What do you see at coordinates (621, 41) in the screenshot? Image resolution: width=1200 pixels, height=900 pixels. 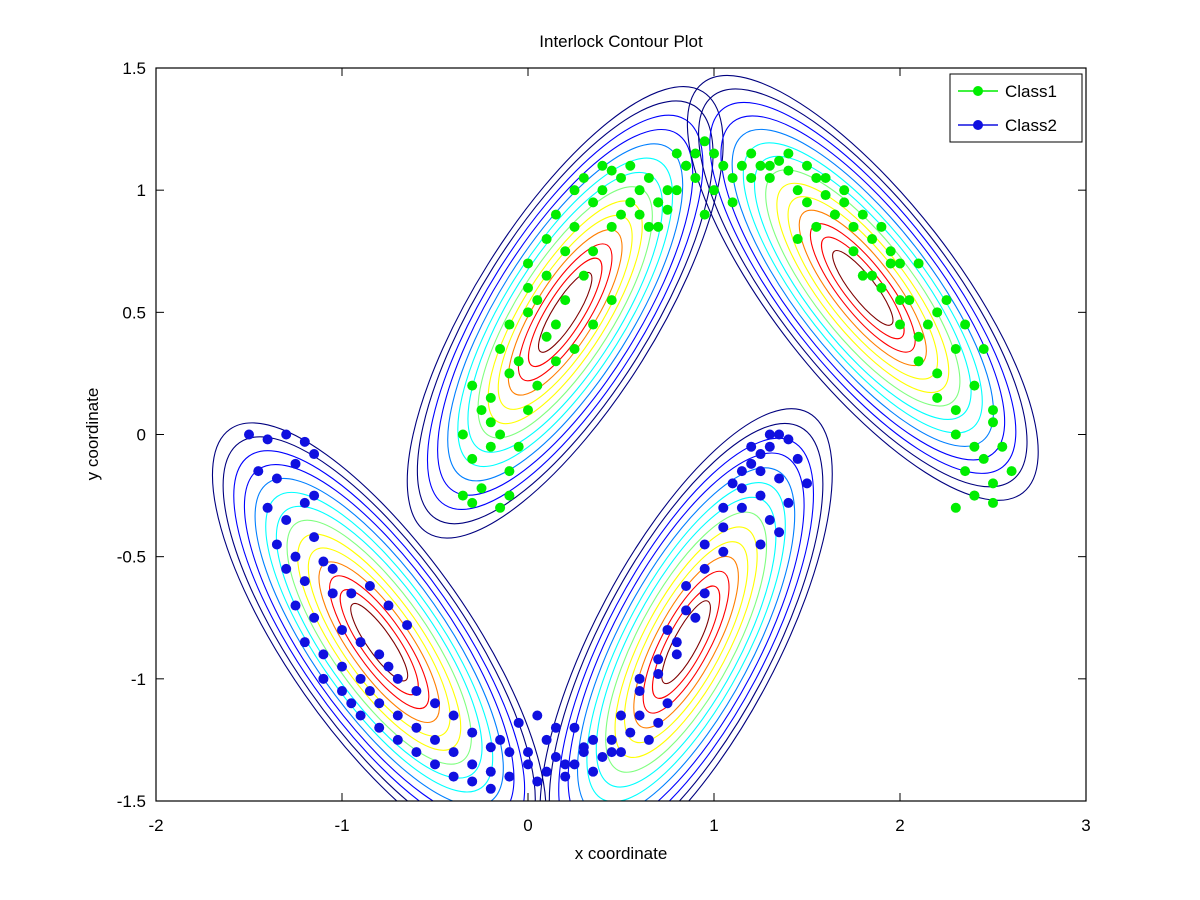 I see `chart-title: Interlock Contour Plot` at bounding box center [621, 41].